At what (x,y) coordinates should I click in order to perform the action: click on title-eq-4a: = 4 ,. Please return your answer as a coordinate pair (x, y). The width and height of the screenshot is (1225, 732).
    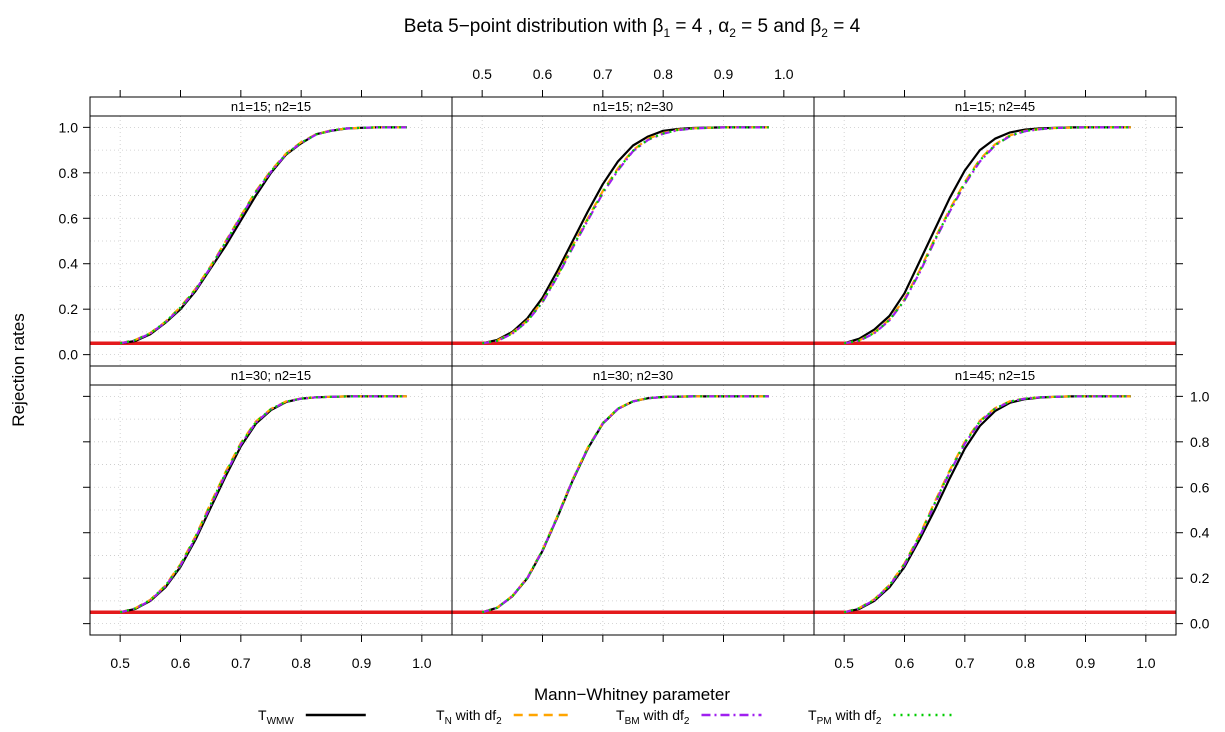
    Looking at the image, I should click on (694, 26).